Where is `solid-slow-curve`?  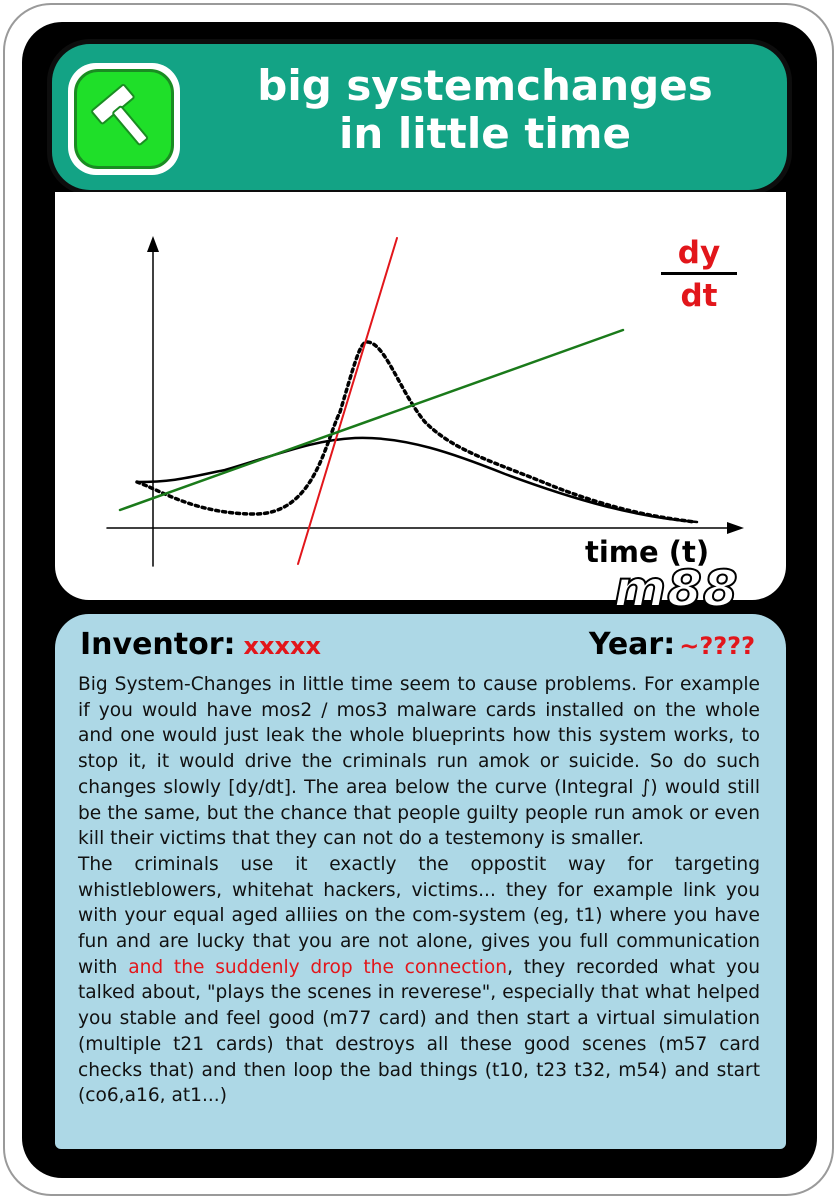 solid-slow-curve is located at coordinates (417, 480).